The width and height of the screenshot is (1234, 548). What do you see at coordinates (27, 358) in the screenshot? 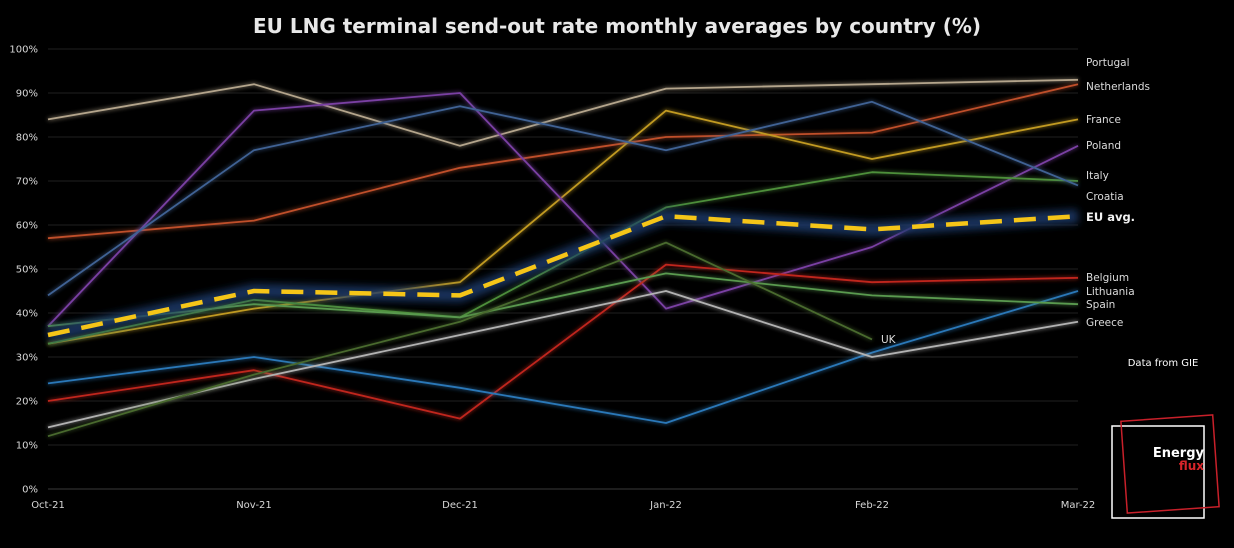
I see `y-tick-label: 30%` at bounding box center [27, 358].